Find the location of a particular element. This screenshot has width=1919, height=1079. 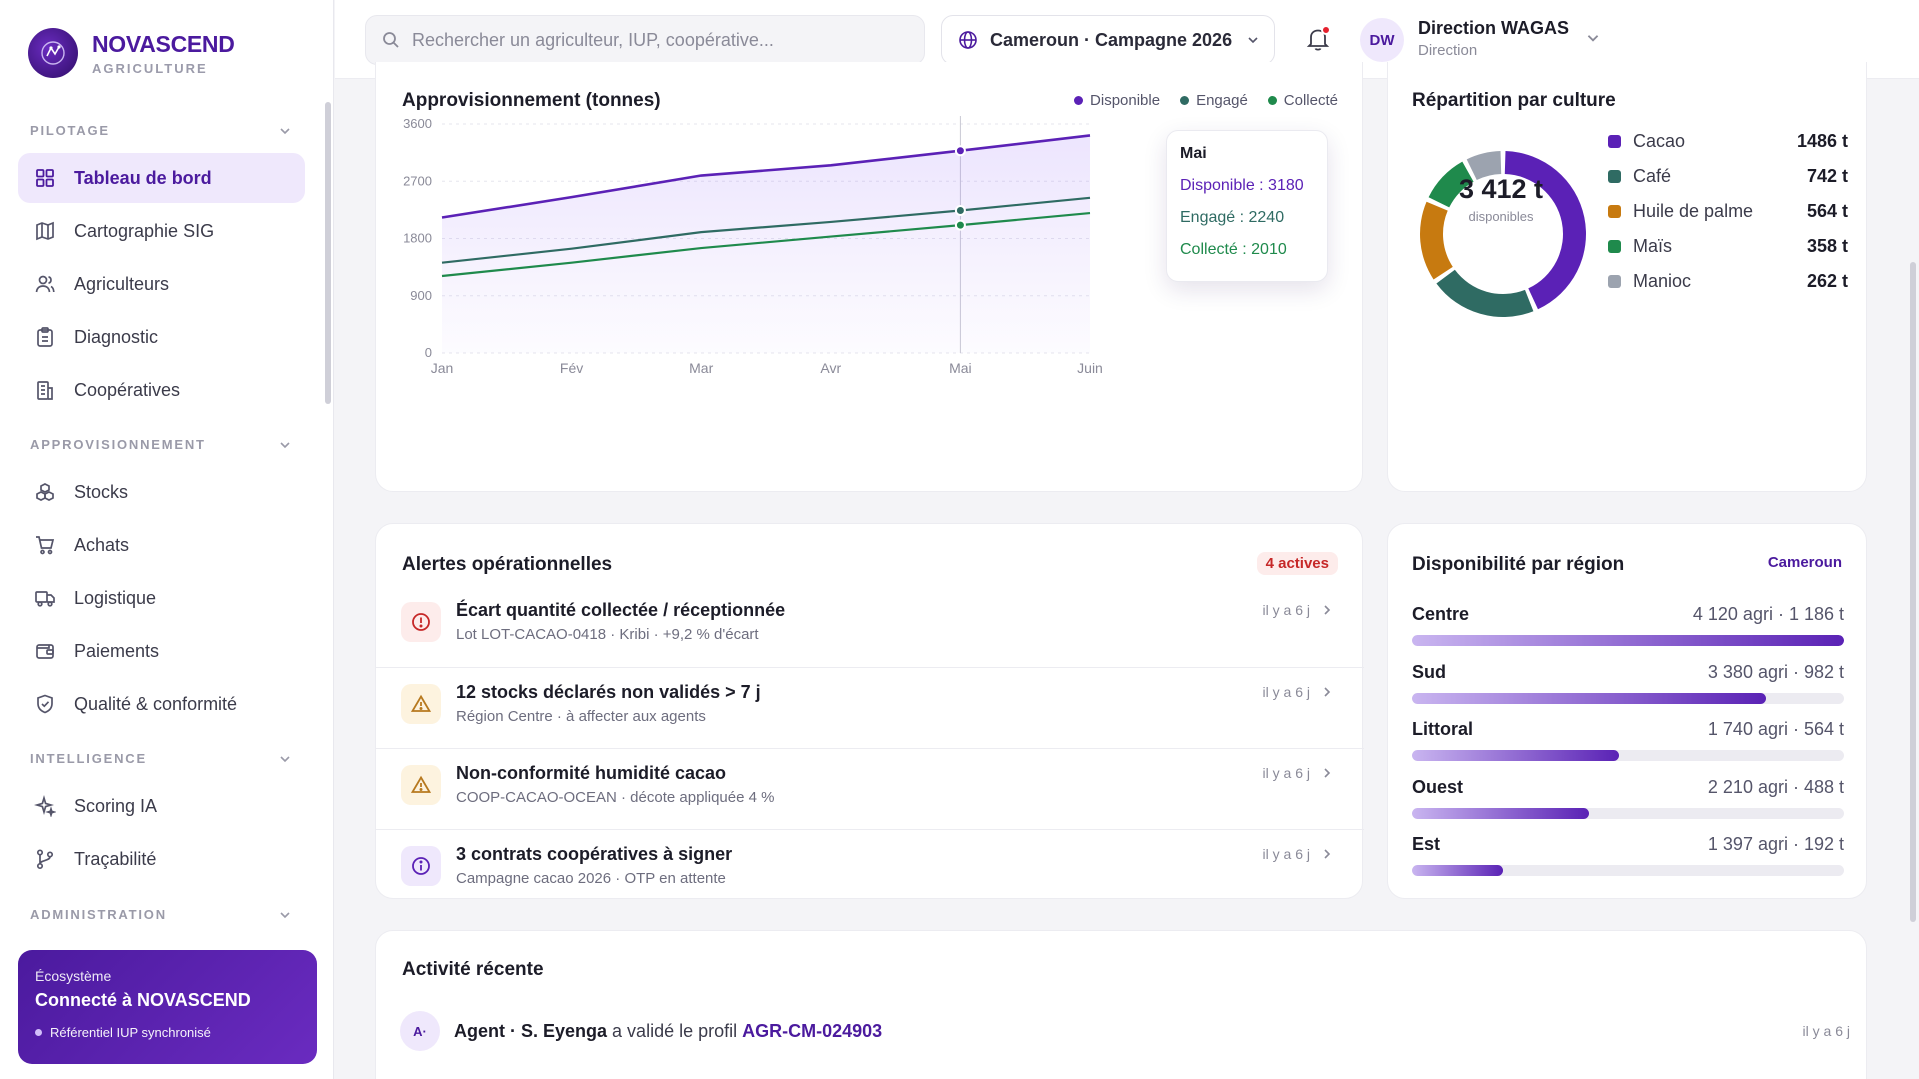

brand-name: NOVASCEND is located at coordinates (163, 43).